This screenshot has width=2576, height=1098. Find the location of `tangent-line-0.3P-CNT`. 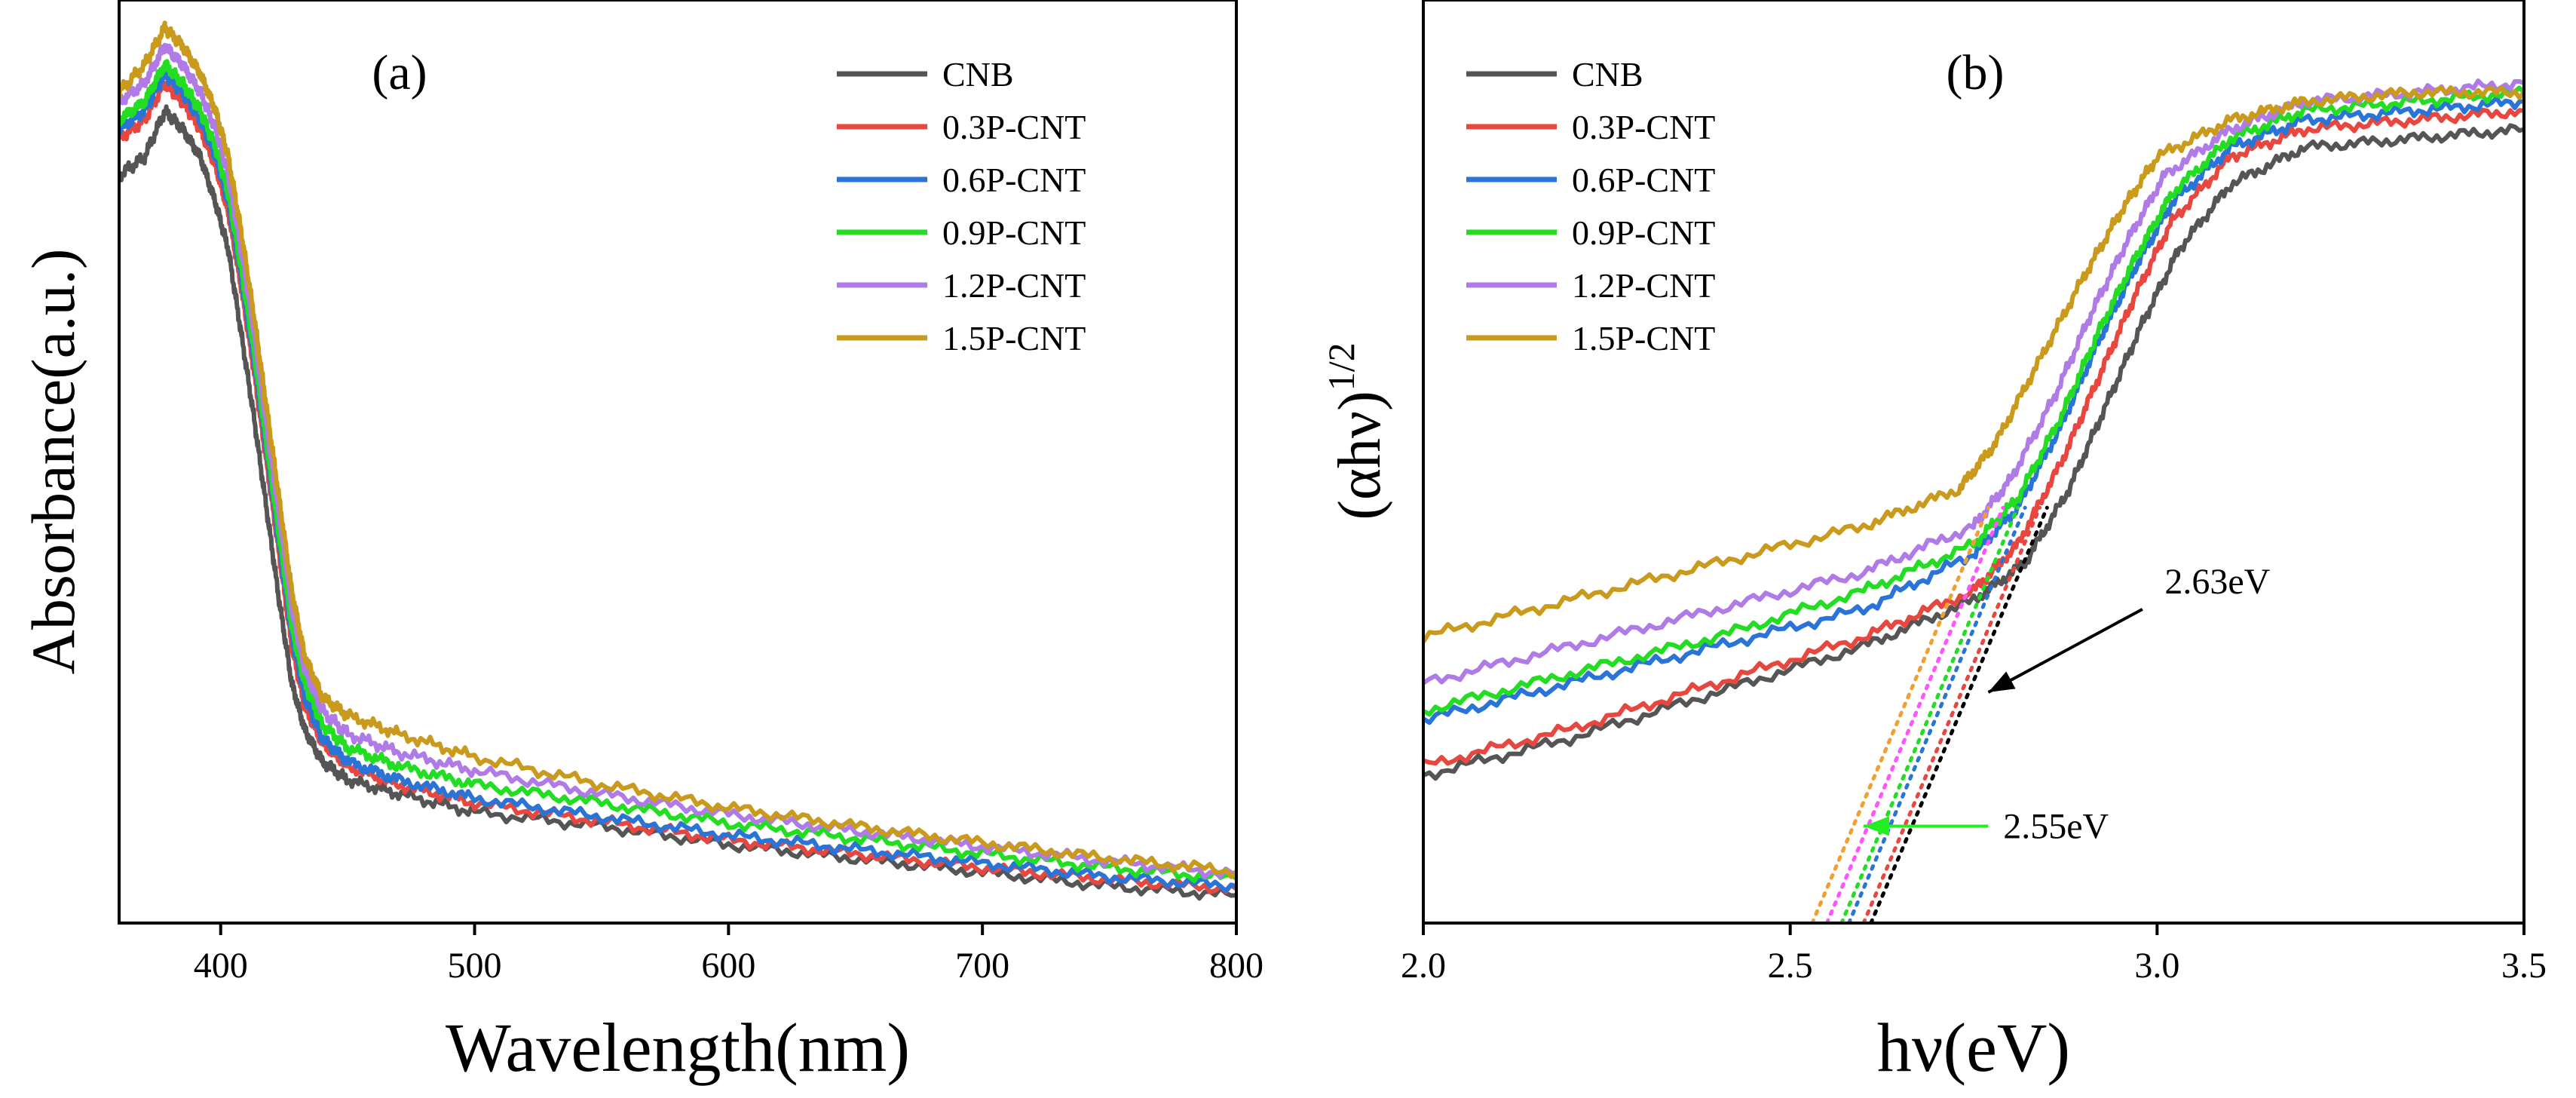

tangent-line-0.3P-CNT is located at coordinates (1951, 714).